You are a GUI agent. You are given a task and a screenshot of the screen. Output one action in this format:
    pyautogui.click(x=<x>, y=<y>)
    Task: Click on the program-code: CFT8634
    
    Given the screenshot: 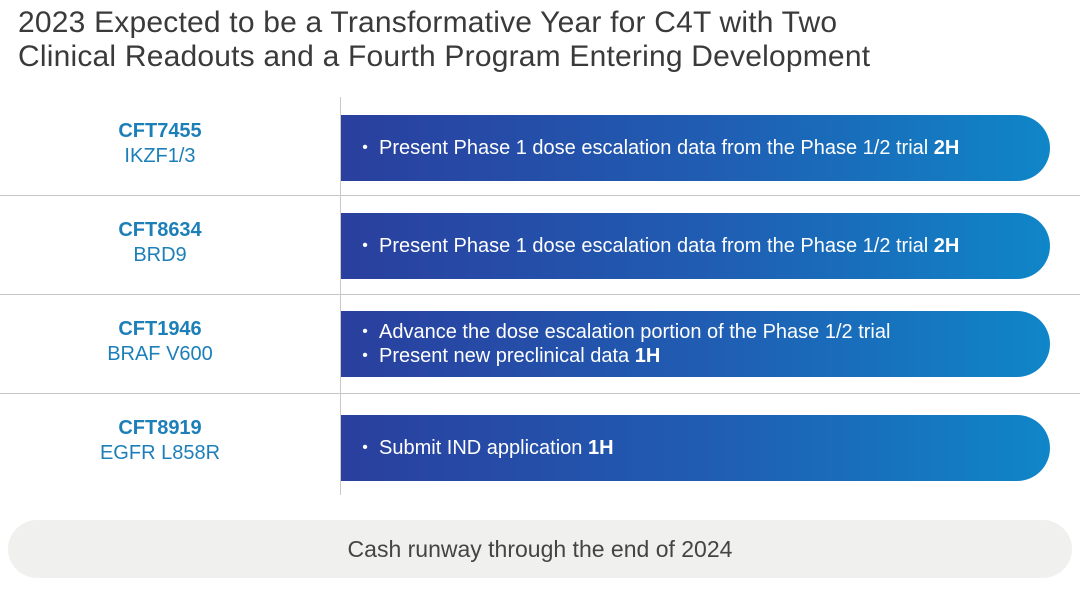 What is the action you would take?
    pyautogui.click(x=160, y=230)
    